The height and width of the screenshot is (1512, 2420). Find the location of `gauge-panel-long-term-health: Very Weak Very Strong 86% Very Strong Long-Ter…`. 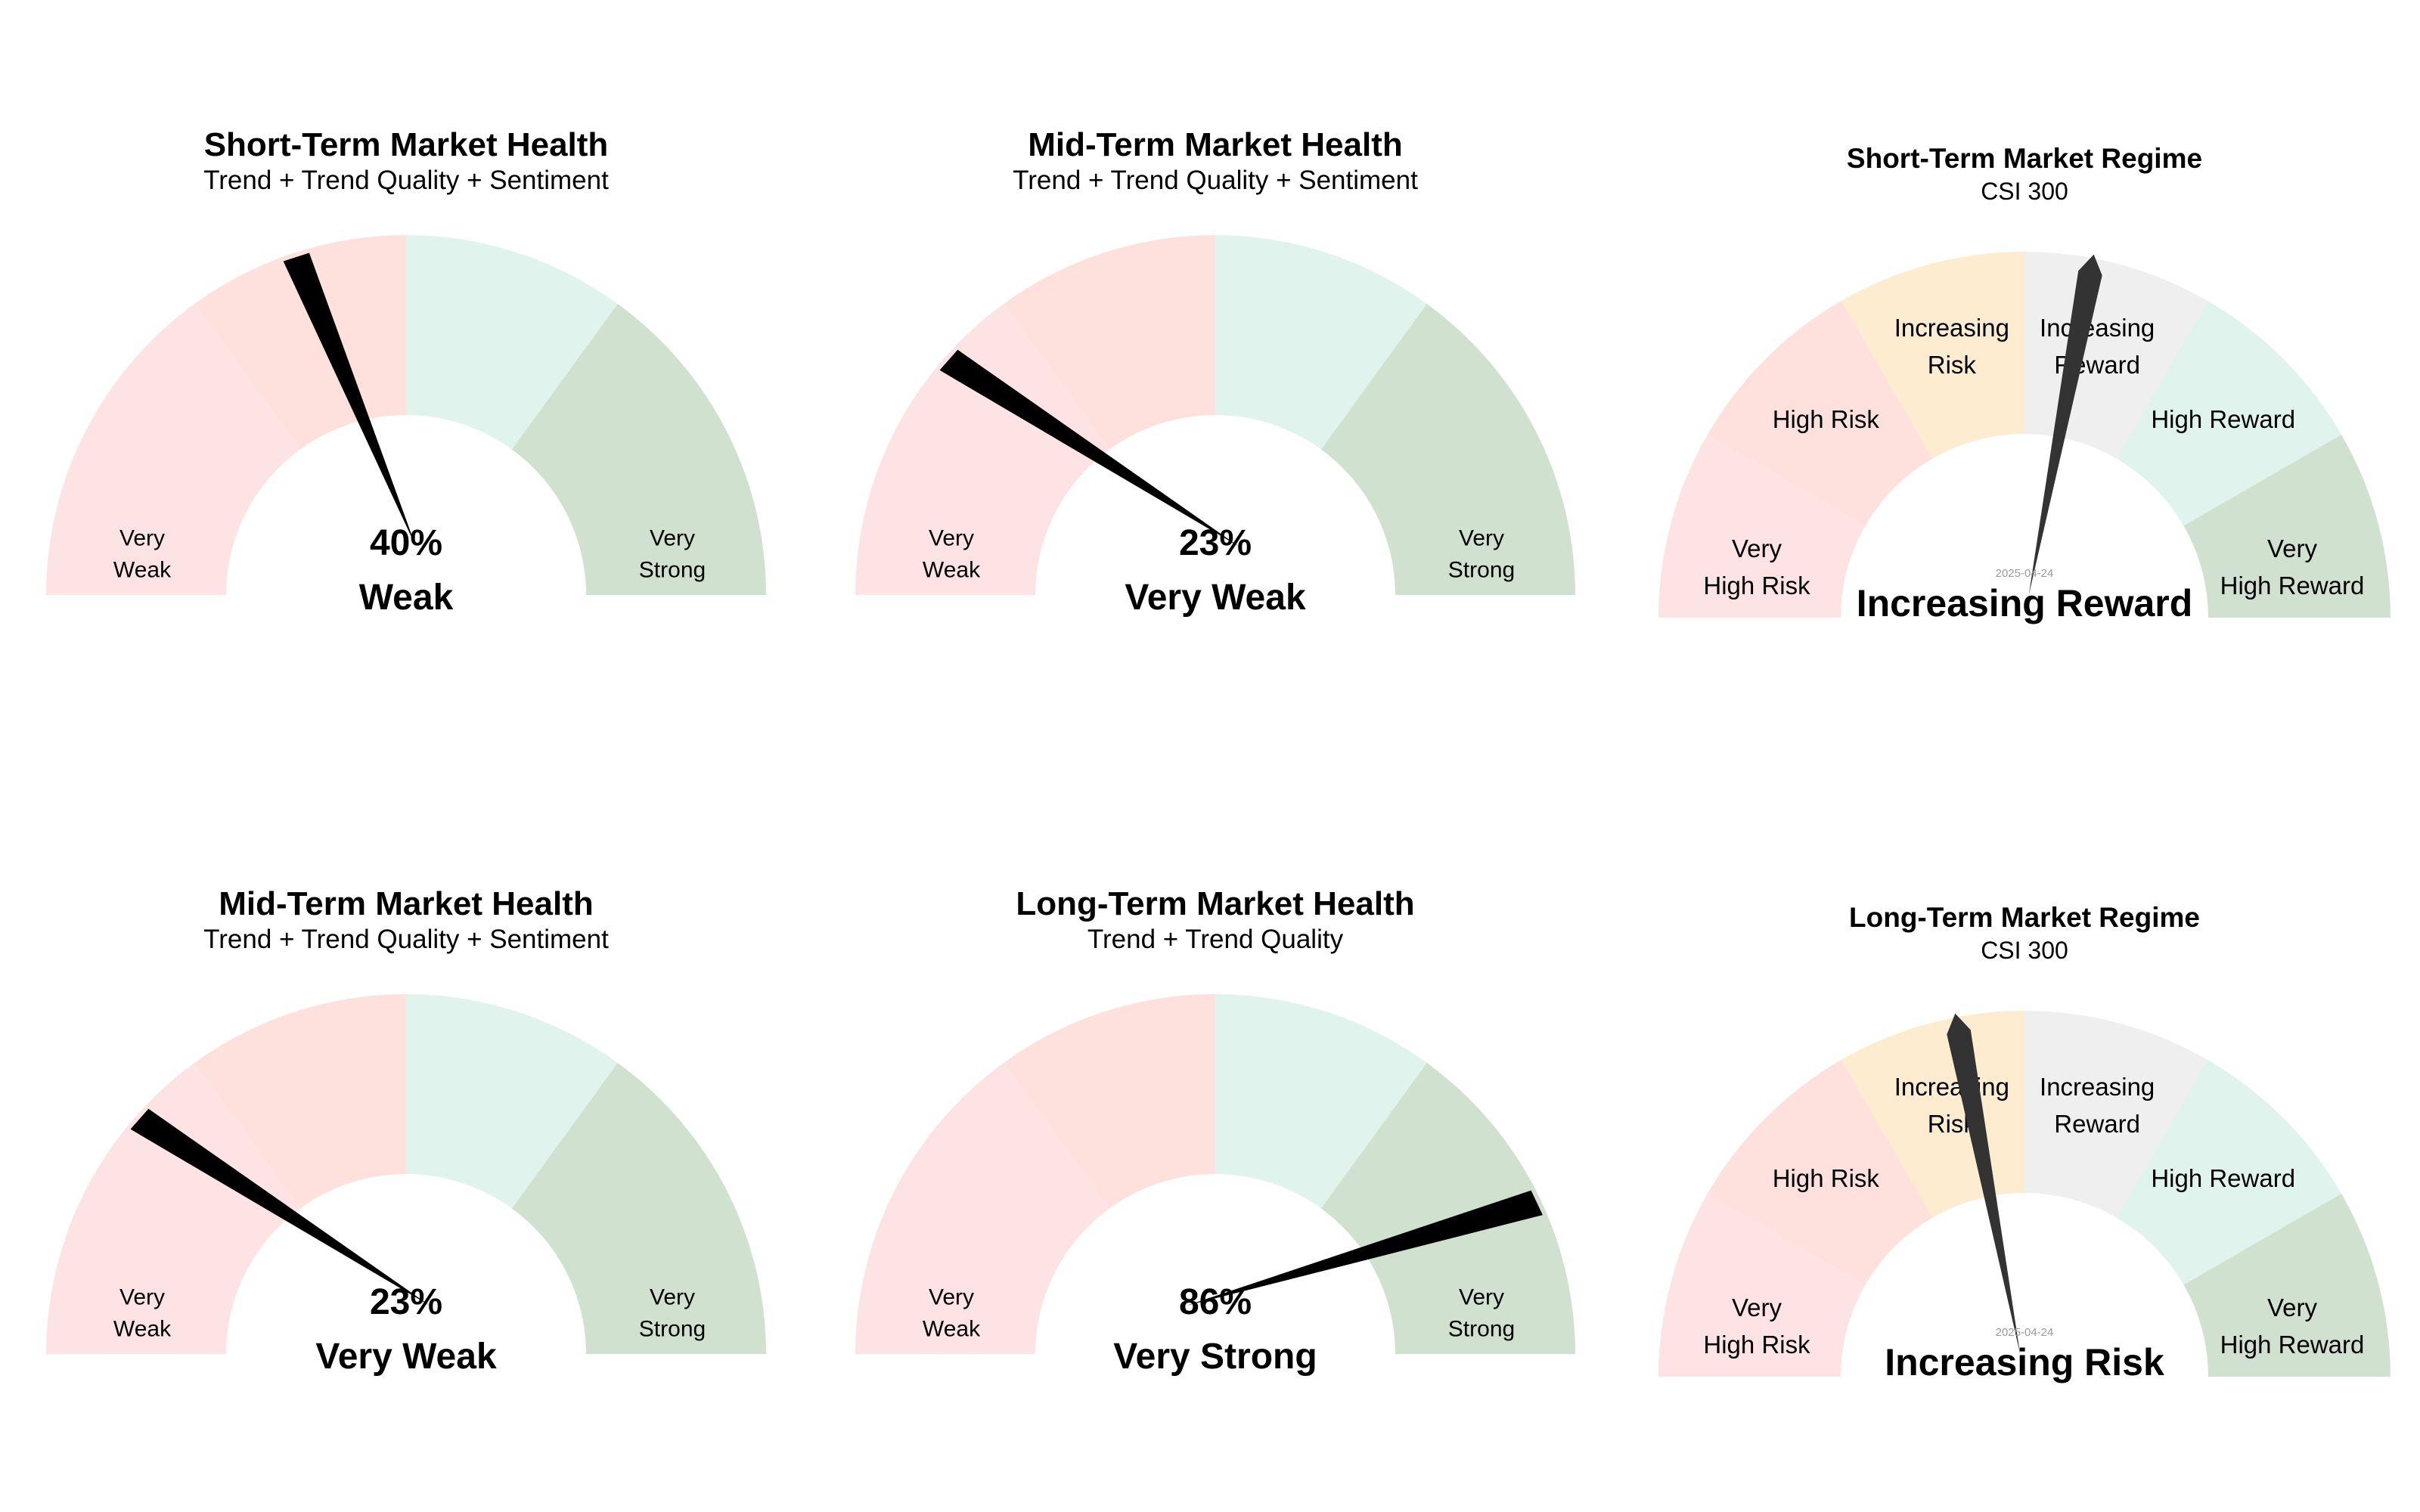

gauge-panel-long-term-health: Very Weak Very Strong 86% Very Strong Long-Ter… is located at coordinates (1215, 1131).